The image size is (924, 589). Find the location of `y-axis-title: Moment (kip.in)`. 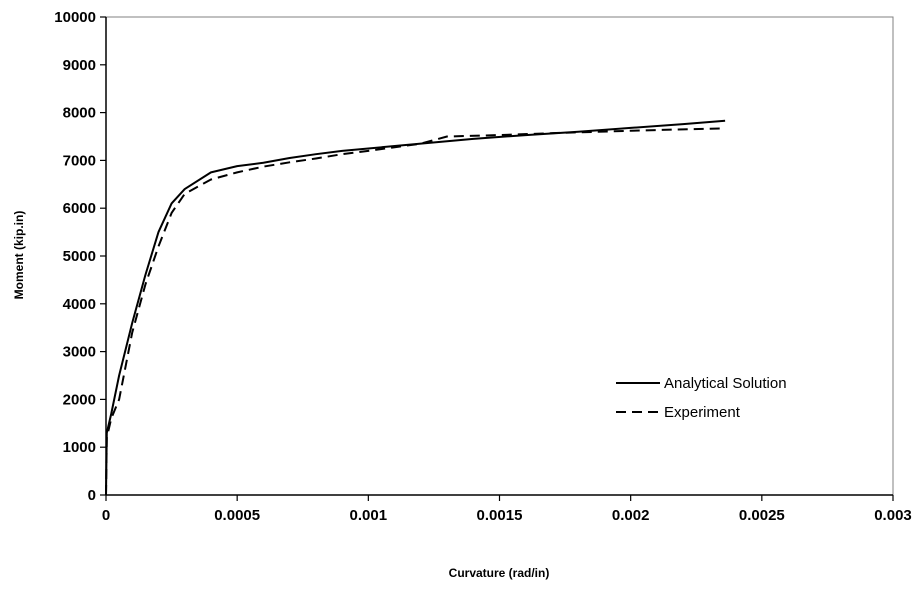

y-axis-title: Moment (kip.in) is located at coordinates (19, 255).